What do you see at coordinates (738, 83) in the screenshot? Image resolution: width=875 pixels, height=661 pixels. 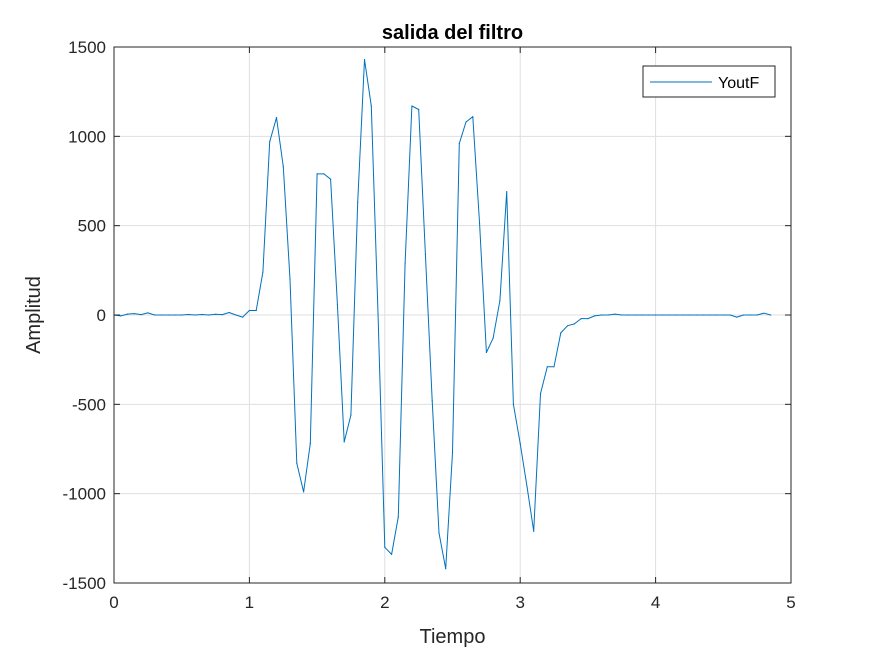 I see `legend-label: YoutF` at bounding box center [738, 83].